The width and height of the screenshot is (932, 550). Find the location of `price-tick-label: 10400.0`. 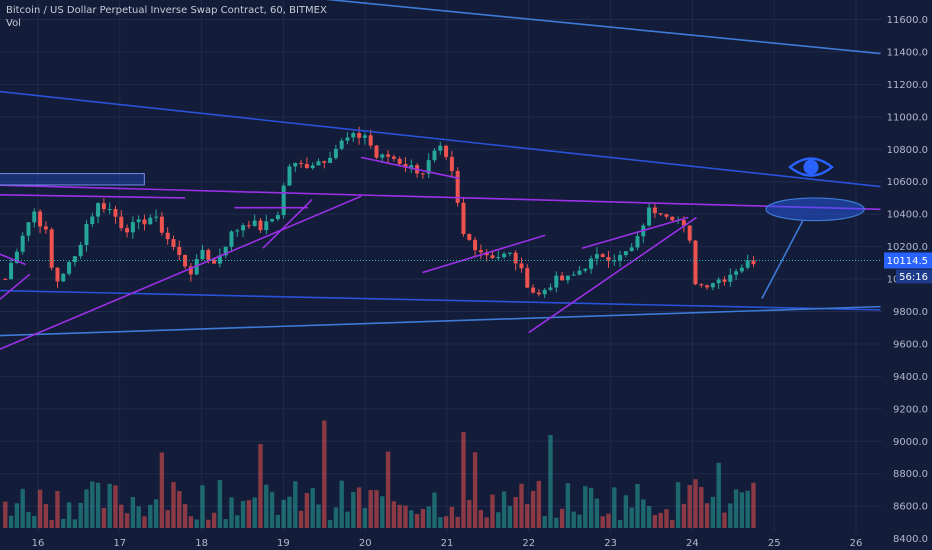

price-tick-label: 10400.0 is located at coordinates (907, 215).